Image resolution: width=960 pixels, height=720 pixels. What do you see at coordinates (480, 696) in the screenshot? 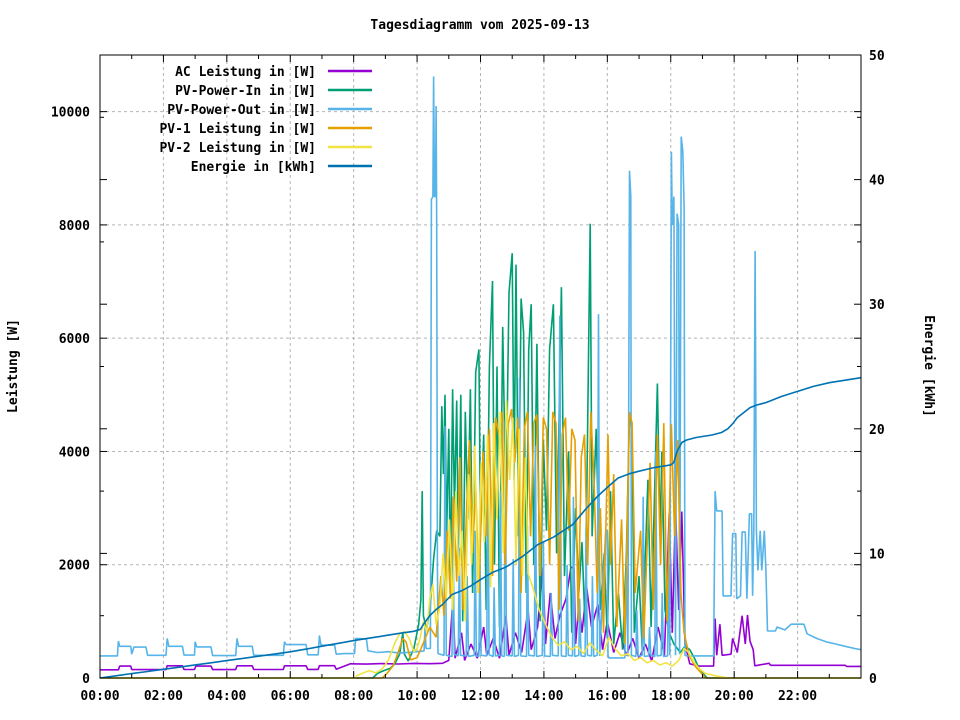
I see `x-tick-label: 12:00` at bounding box center [480, 696].